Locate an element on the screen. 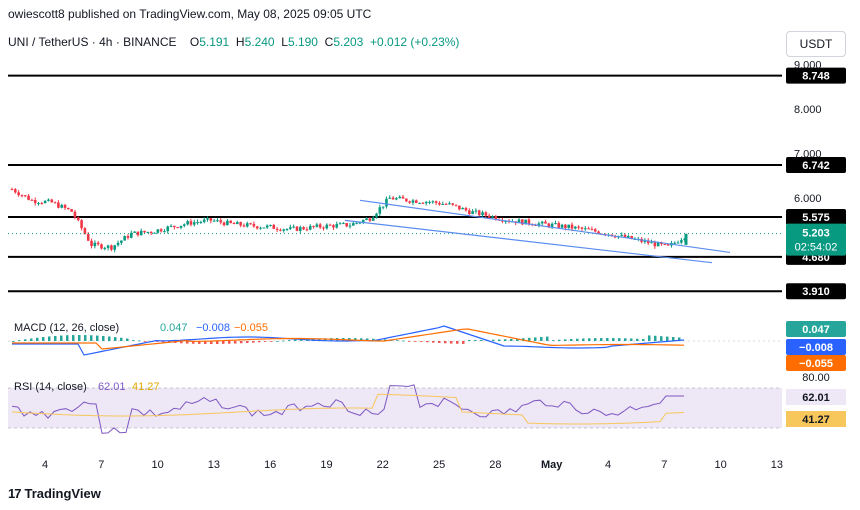 Image resolution: width=860 pixels, height=510 pixels. tradingview-logo: 17 TradingView is located at coordinates (54, 493).